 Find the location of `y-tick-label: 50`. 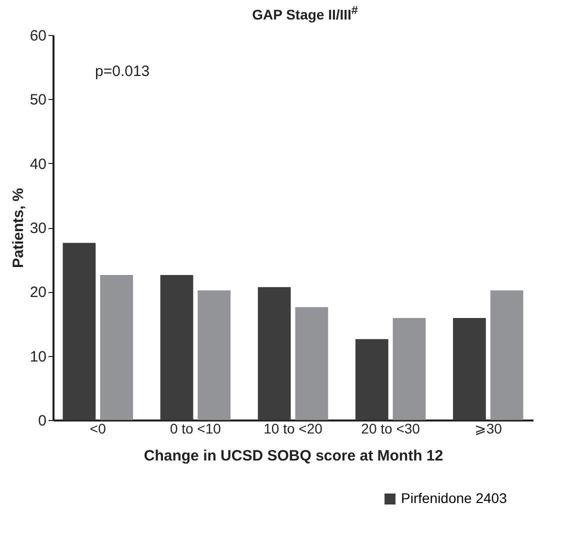

y-tick-label: 50 is located at coordinates (38, 100).